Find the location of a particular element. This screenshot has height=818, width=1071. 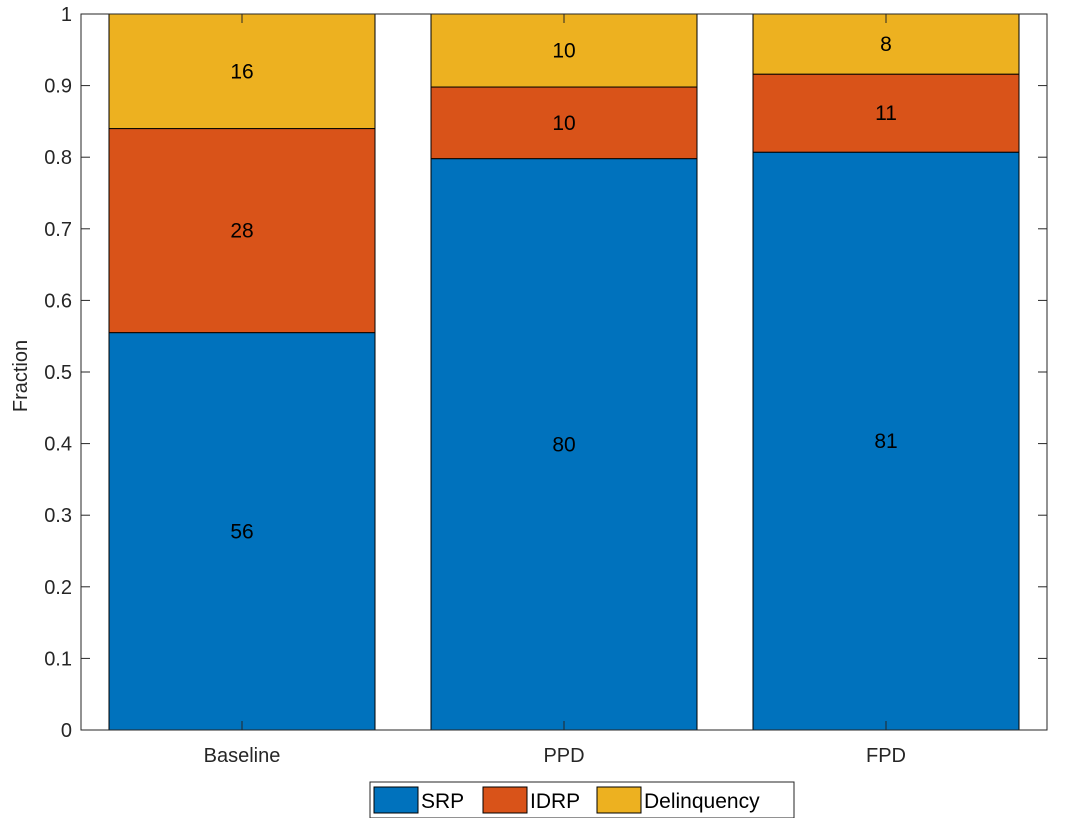

legend-swatch-delinquency is located at coordinates (619, 800).